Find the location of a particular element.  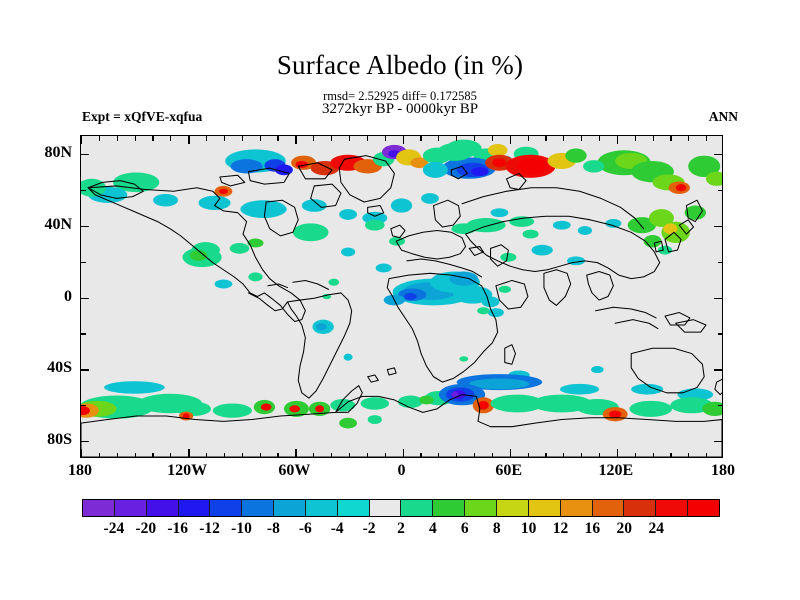

colorbar-tick-label: -12 is located at coordinates (209, 528).